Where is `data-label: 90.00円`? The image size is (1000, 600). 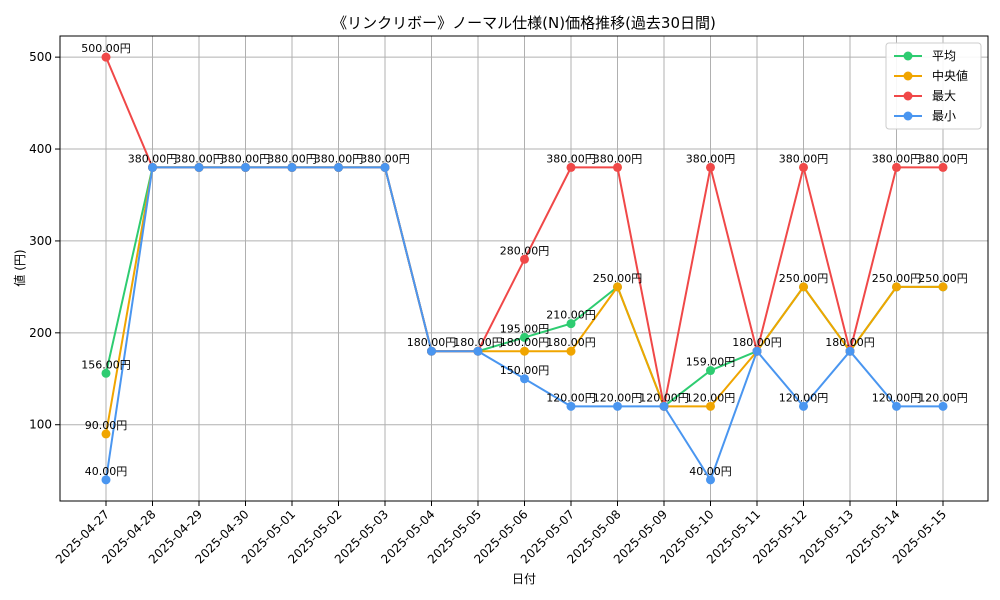 data-label: 90.00円 is located at coordinates (106, 425).